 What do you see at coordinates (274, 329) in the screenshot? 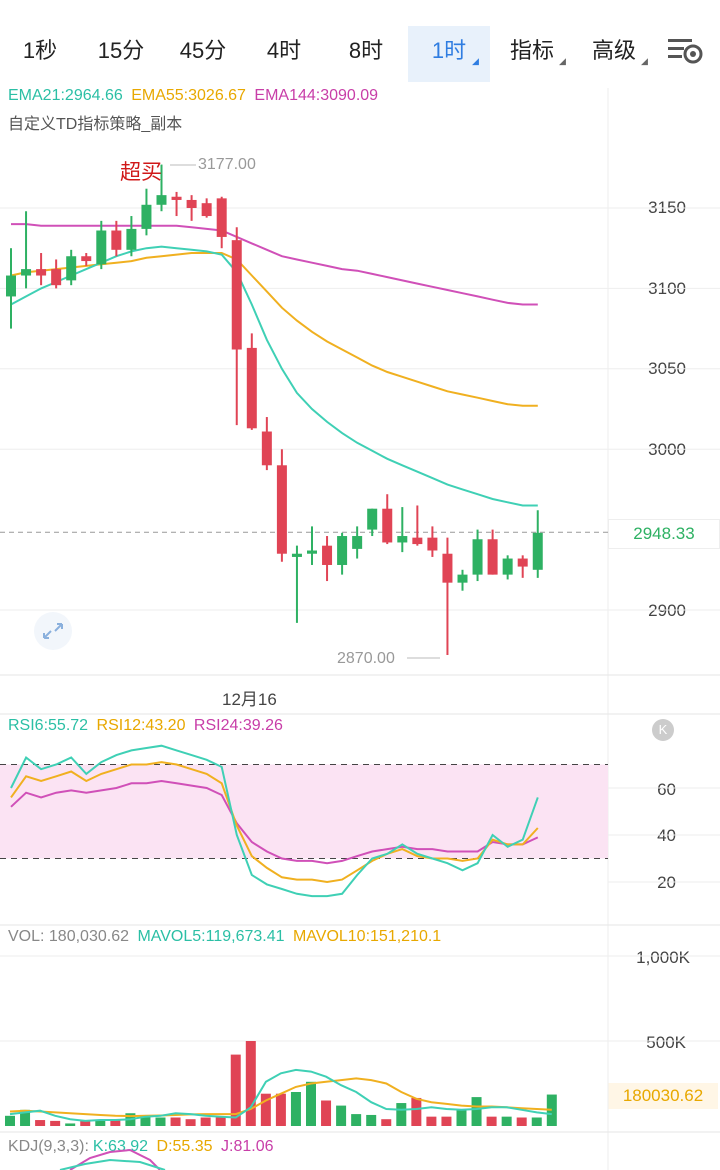
I see `ema55-line` at bounding box center [274, 329].